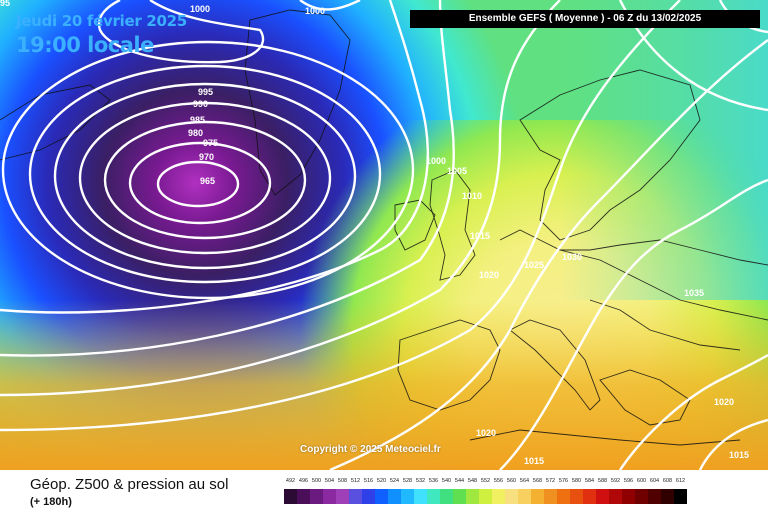 The image size is (768, 512). I want to click on legend-value: 520, so click(381, 481).